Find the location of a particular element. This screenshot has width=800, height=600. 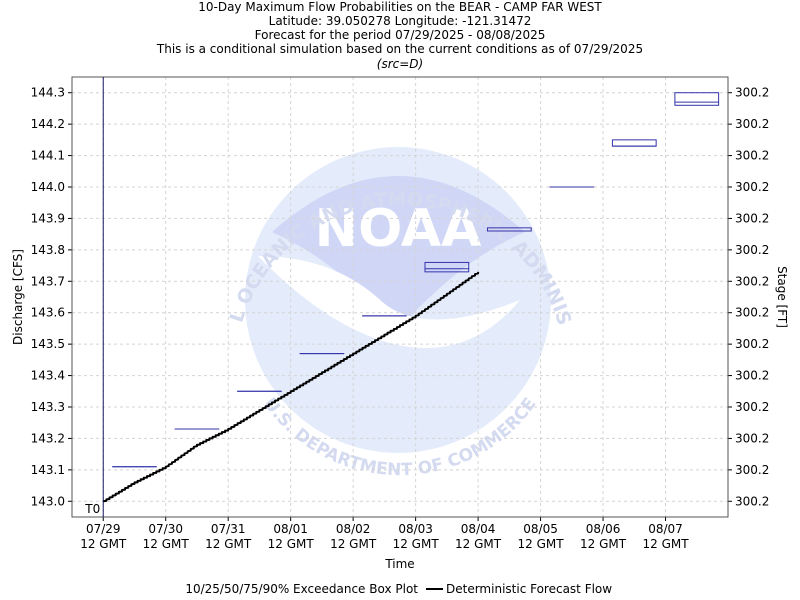

x-tick-label: 08/02 is located at coordinates (353, 529).